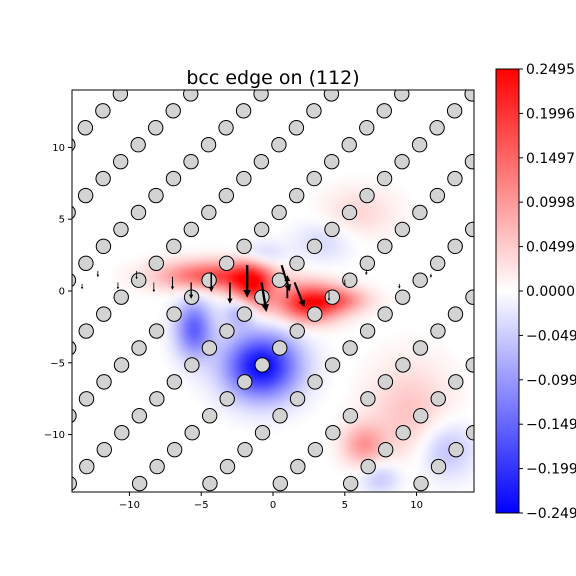 The image size is (576, 576). Describe the element at coordinates (129, 505) in the screenshot. I see `x-tick-label: −10` at that location.